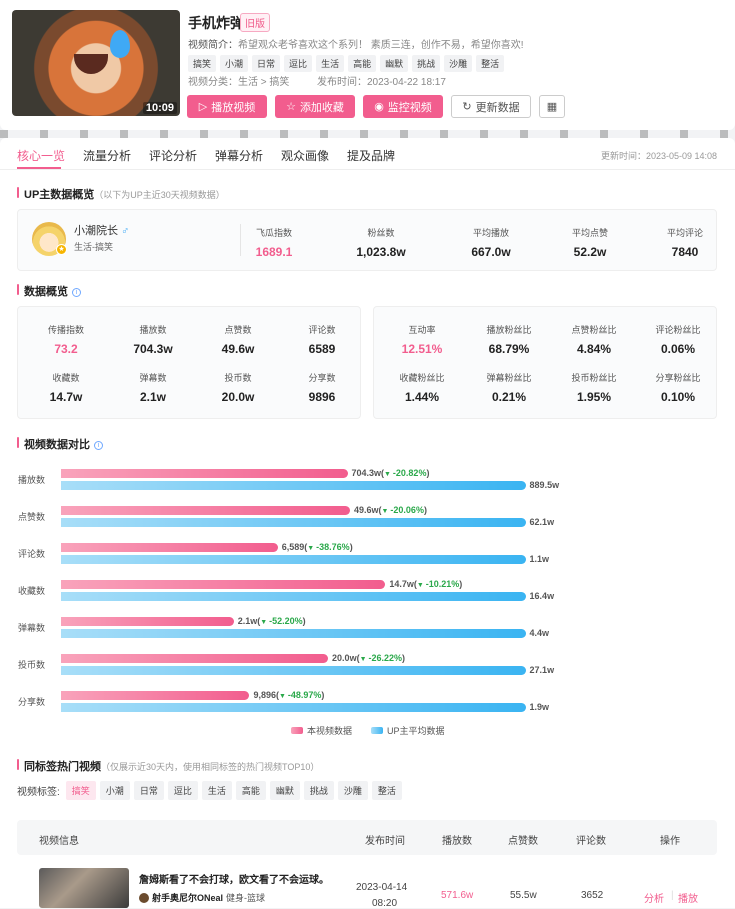 This screenshot has width=735, height=909. Describe the element at coordinates (362, 63) in the screenshot. I see `video-tag: 高能` at that location.